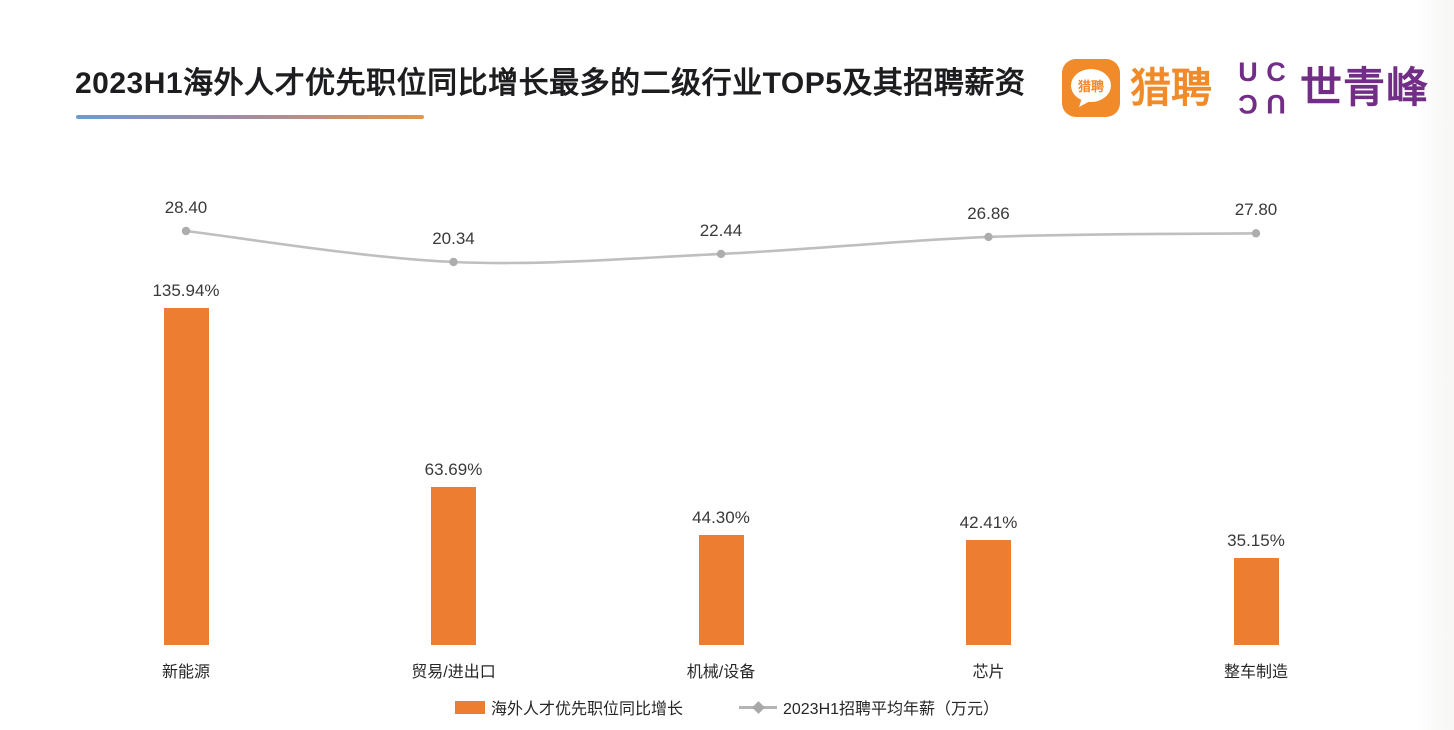 The image size is (1454, 730). I want to click on bar-value-label: 135.94%, so click(186, 290).